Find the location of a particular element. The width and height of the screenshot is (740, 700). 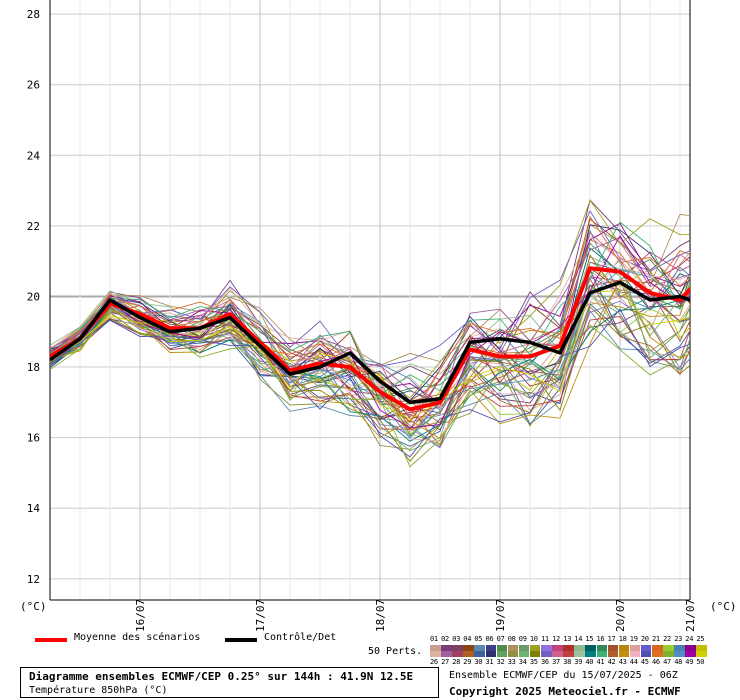

pert-number-label: 10 is located at coordinates (533, 639).